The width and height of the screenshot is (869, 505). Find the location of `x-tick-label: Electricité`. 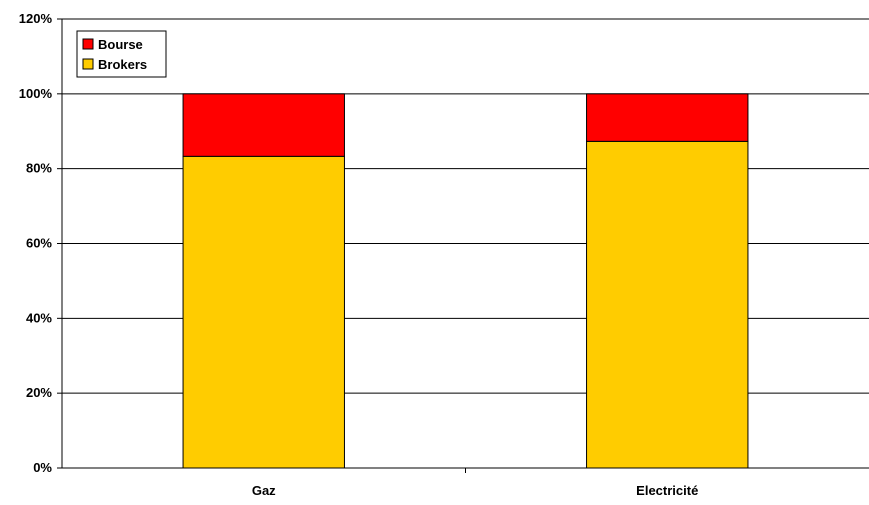

x-tick-label: Electricité is located at coordinates (667, 490).